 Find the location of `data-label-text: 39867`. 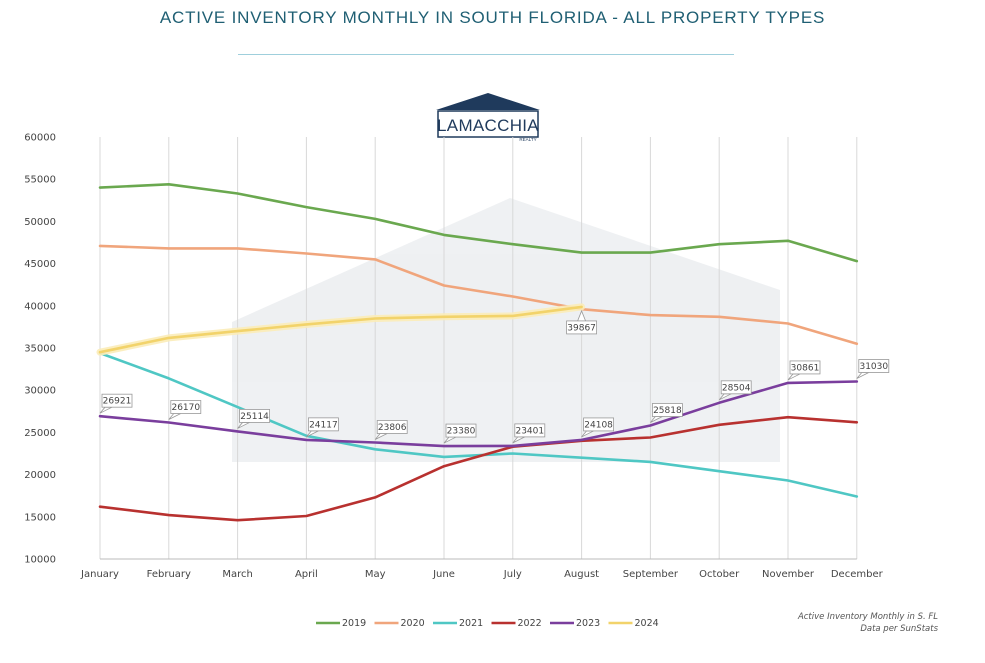

data-label-text: 39867 is located at coordinates (581, 328).